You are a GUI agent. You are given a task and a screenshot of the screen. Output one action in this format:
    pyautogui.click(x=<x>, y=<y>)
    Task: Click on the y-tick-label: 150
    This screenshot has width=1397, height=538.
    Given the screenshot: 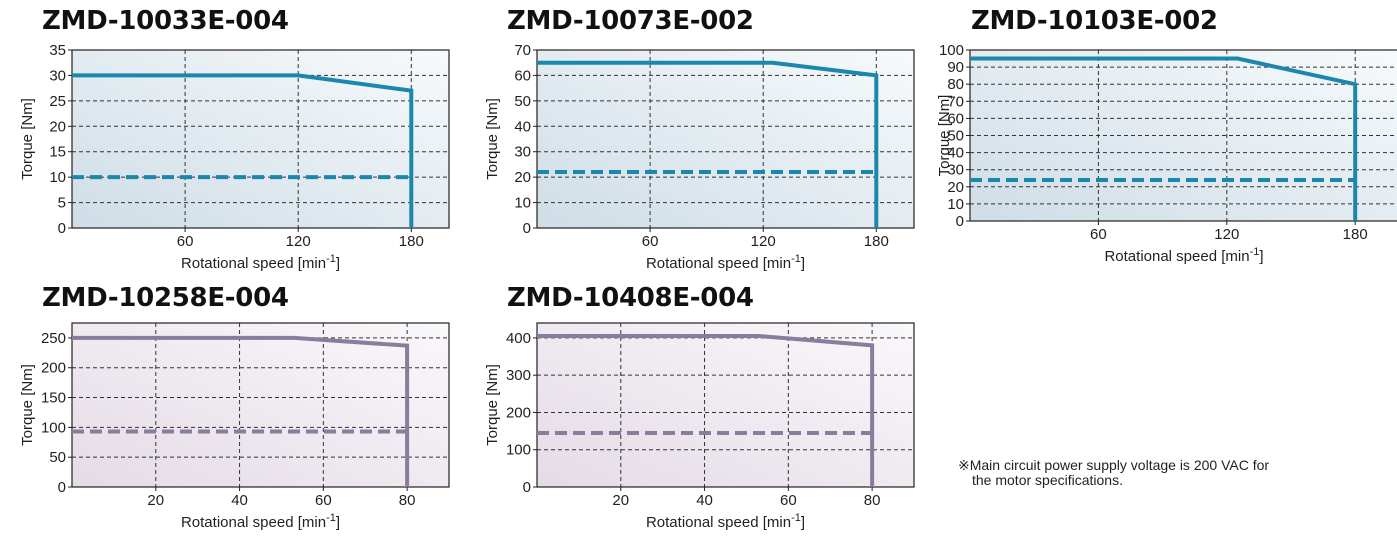 What is the action you would take?
    pyautogui.click(x=53, y=398)
    